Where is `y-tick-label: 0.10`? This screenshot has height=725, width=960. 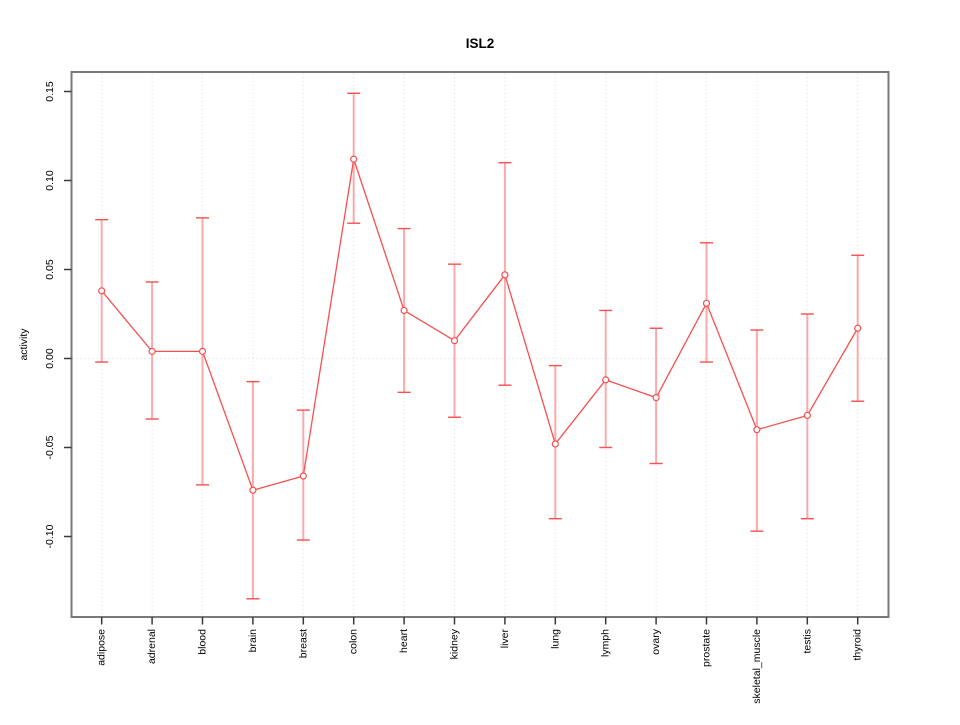 y-tick-label: 0.10 is located at coordinates (50, 180).